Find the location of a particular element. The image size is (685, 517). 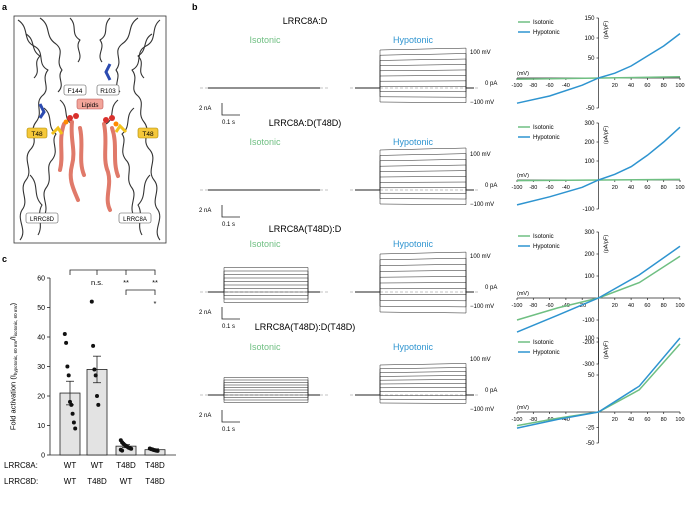

iv-x-tick-label: -20 is located at coordinates (582, 306).